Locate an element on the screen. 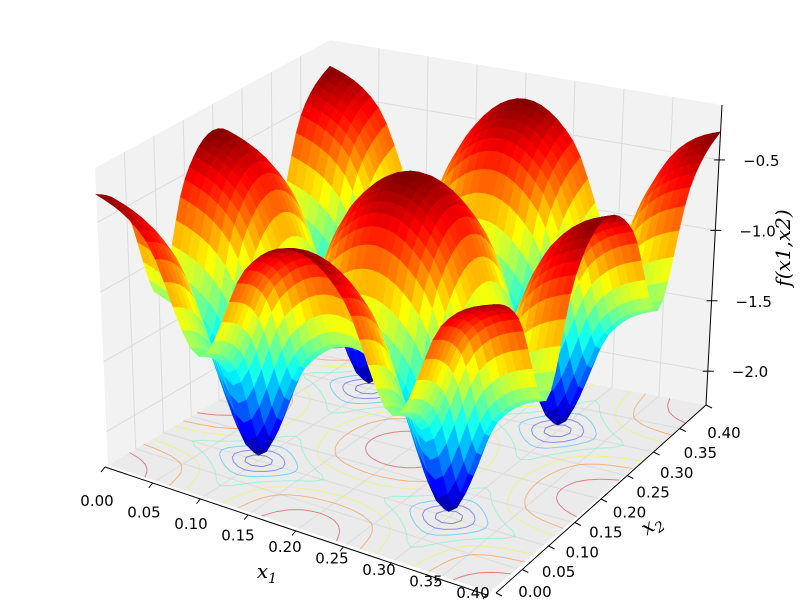 The height and width of the screenshot is (600, 800). x1-tick-label: 0.25 is located at coordinates (331, 559).